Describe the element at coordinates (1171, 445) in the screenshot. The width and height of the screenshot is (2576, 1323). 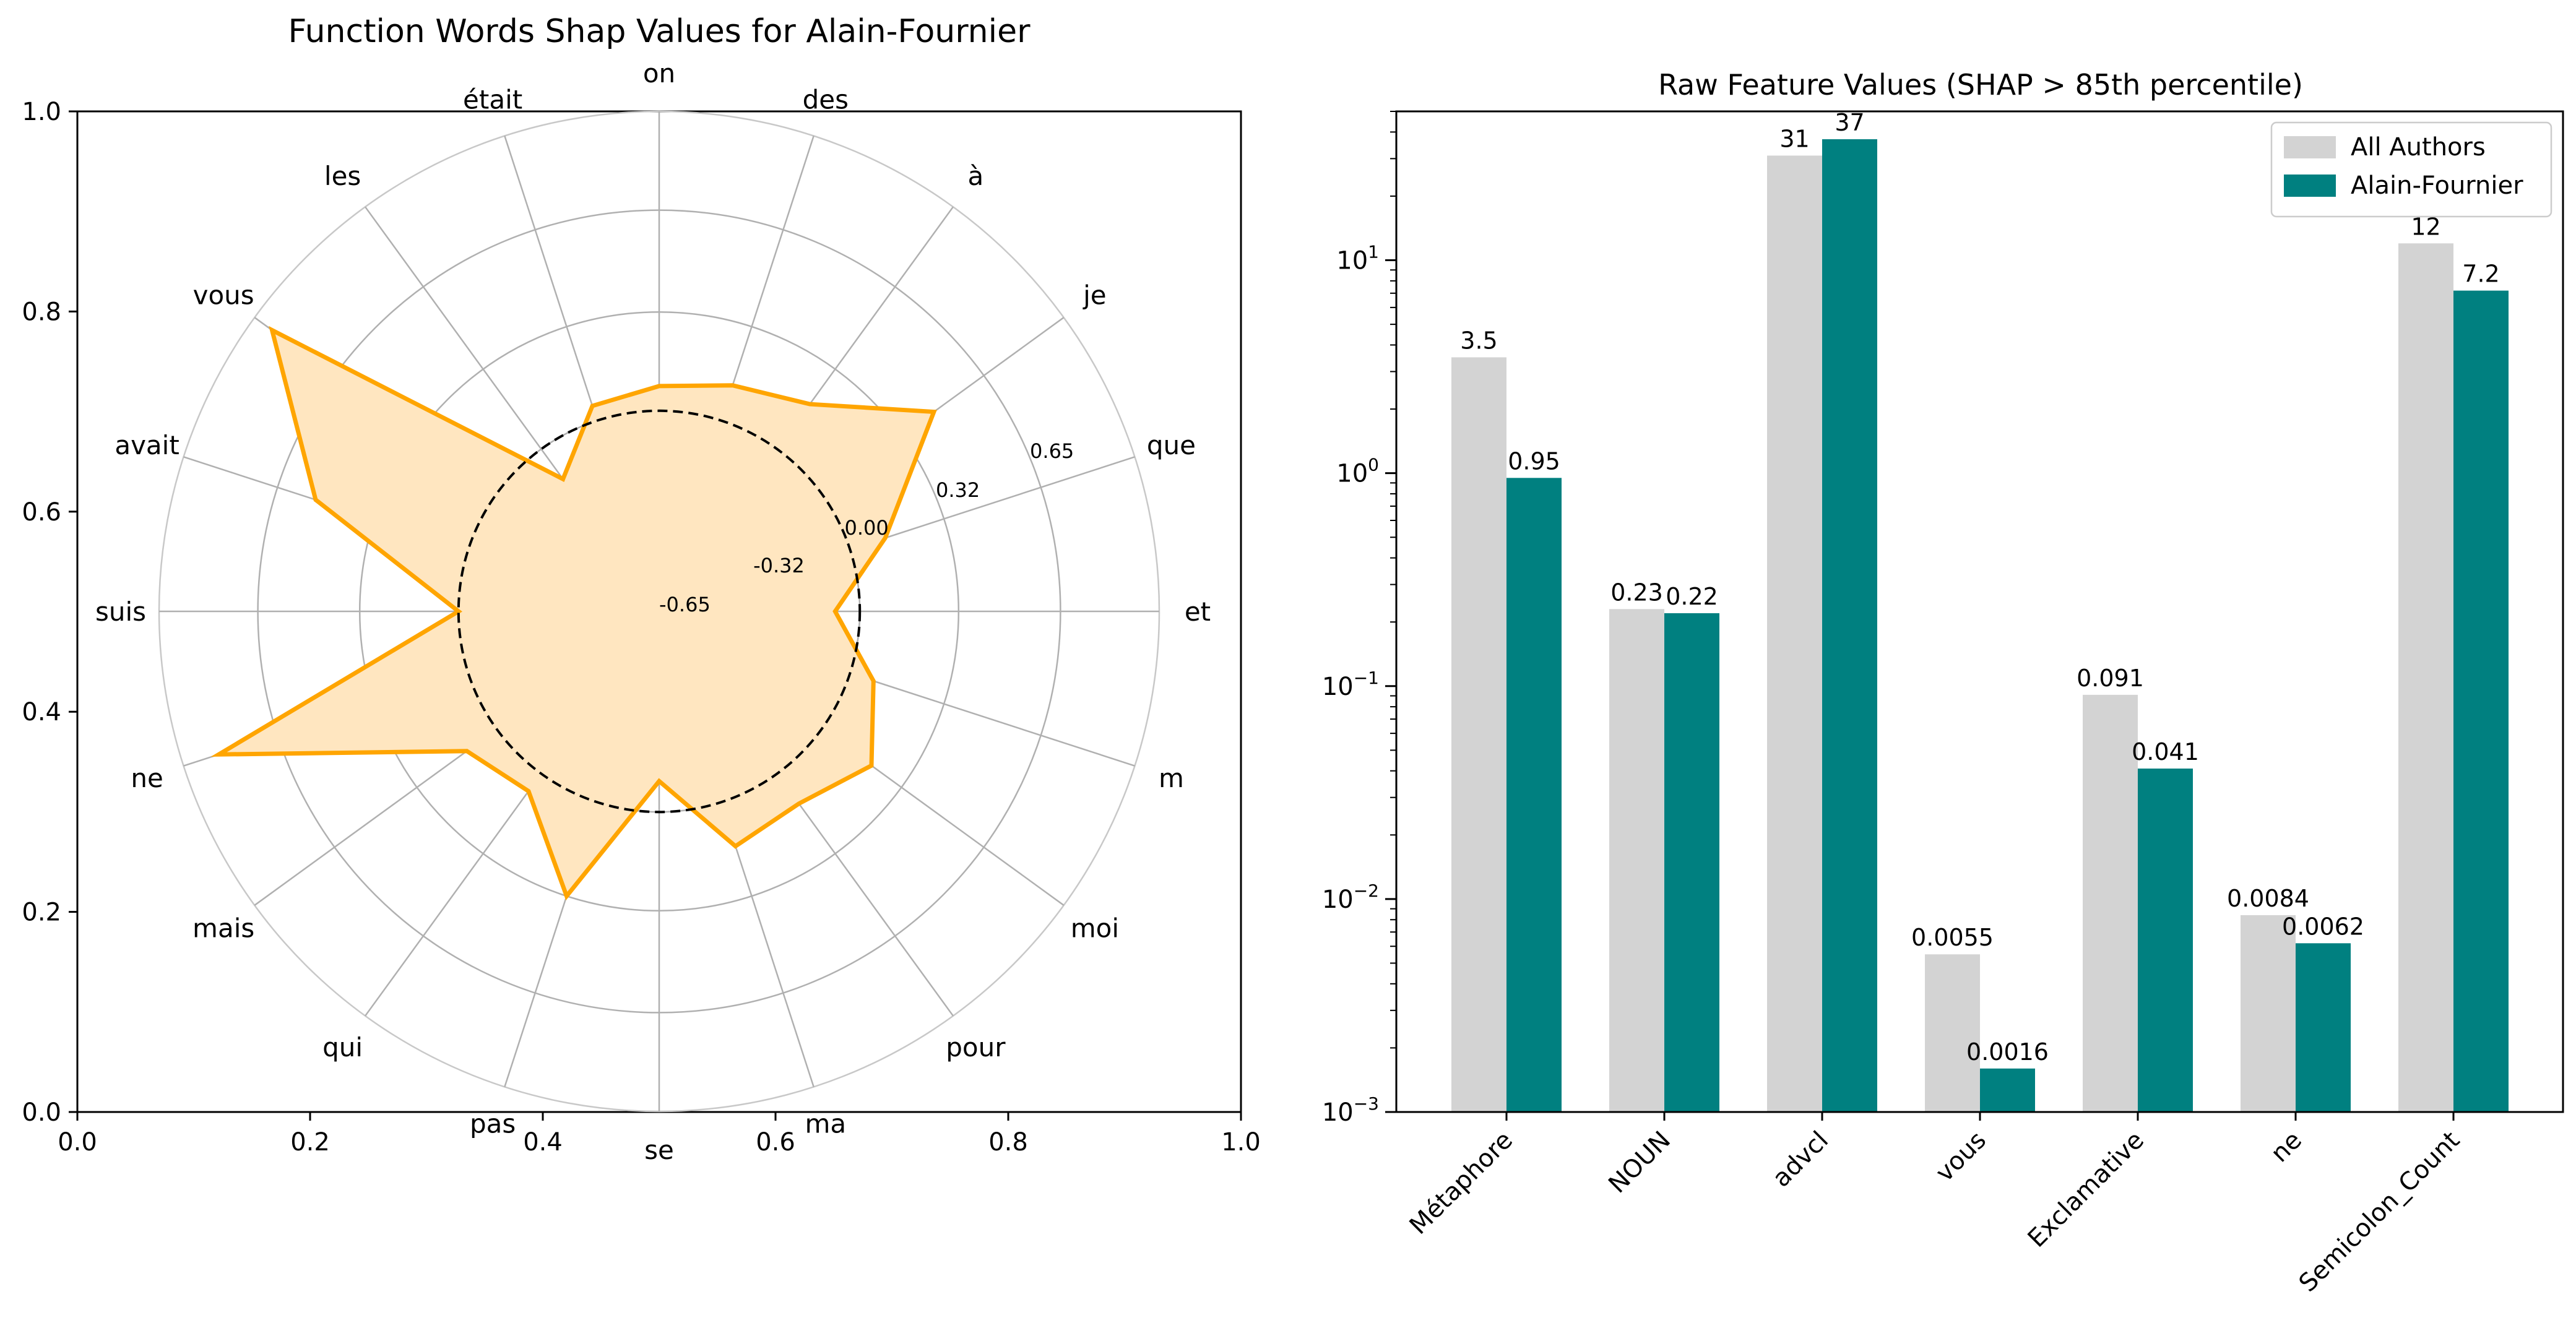
I see `radar-category-label: que` at that location.